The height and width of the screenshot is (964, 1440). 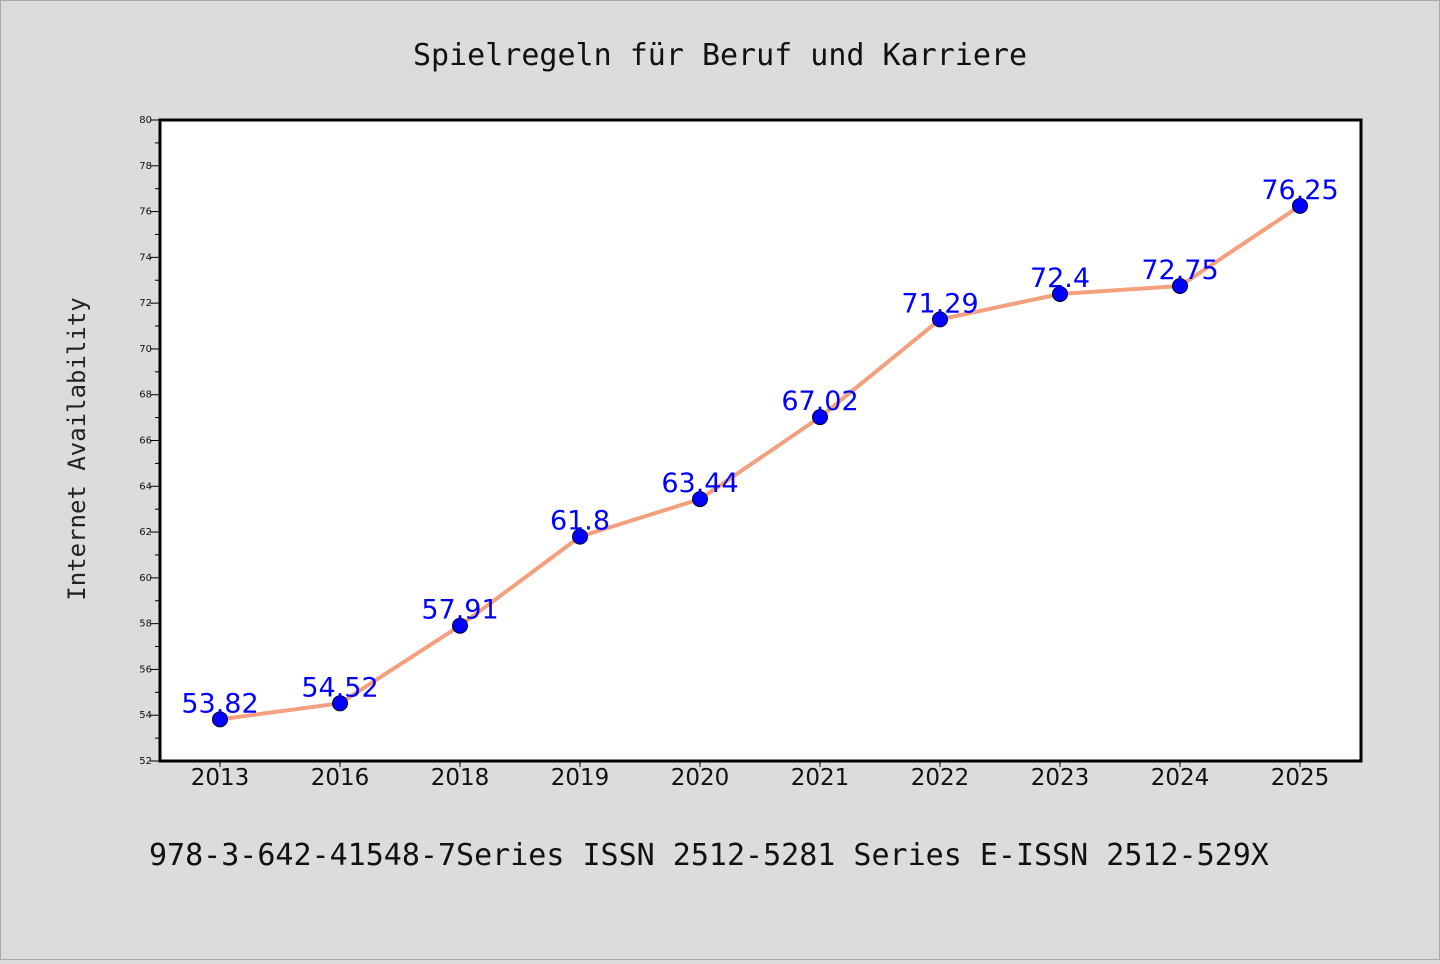 What do you see at coordinates (720, 55) in the screenshot?
I see `chart-title: Spielregeln für Beruf und Karriere` at bounding box center [720, 55].